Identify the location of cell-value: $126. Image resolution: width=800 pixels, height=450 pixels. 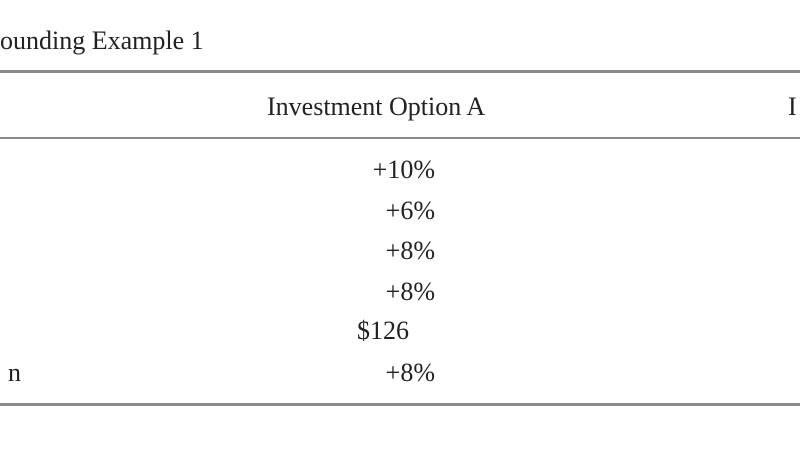
(383, 330).